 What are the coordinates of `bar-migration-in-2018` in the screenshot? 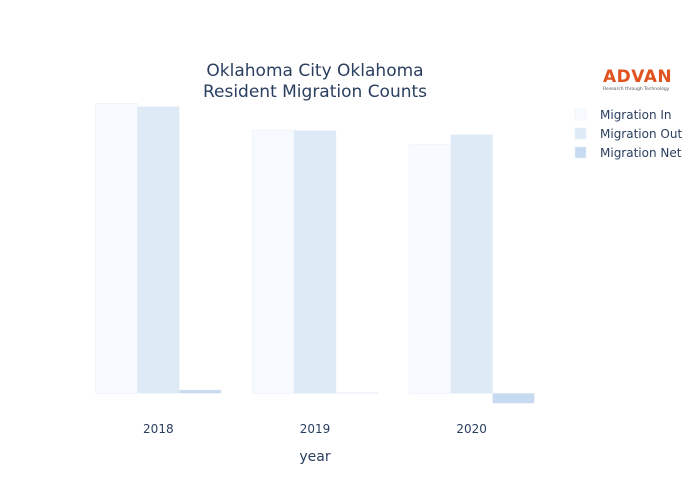 It's located at (116, 248).